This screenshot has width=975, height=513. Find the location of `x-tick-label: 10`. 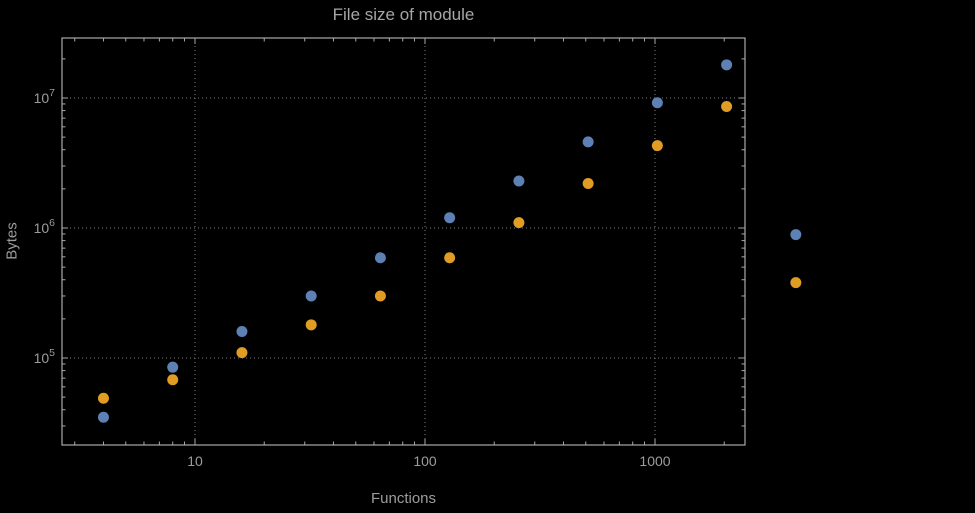

x-tick-label: 10 is located at coordinates (195, 461).